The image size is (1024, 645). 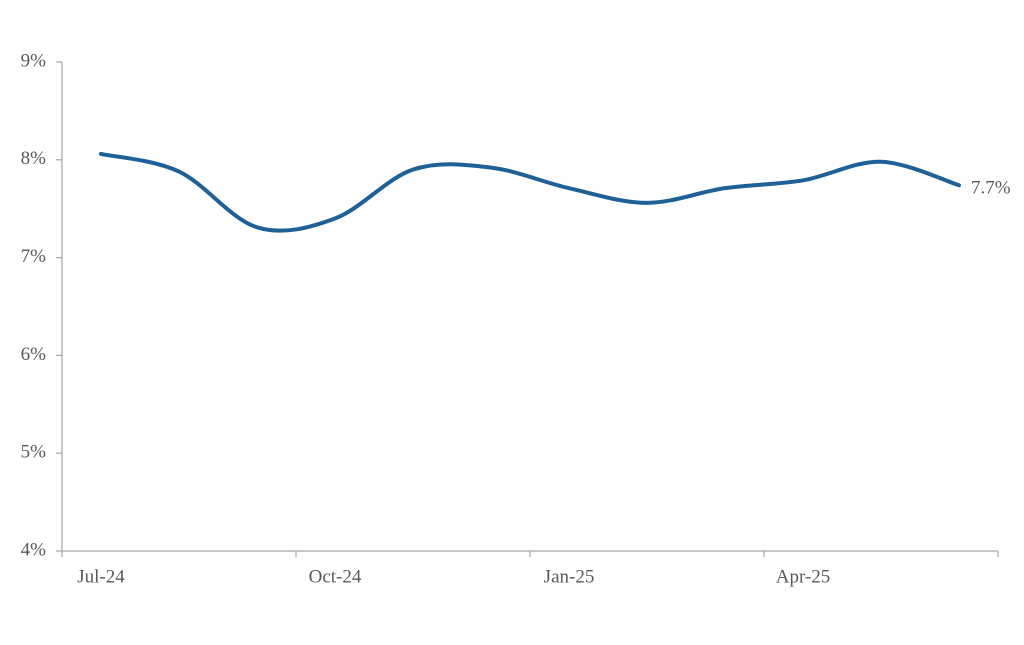 What do you see at coordinates (803, 576) in the screenshot?
I see `x-tick-label: Apr-25` at bounding box center [803, 576].